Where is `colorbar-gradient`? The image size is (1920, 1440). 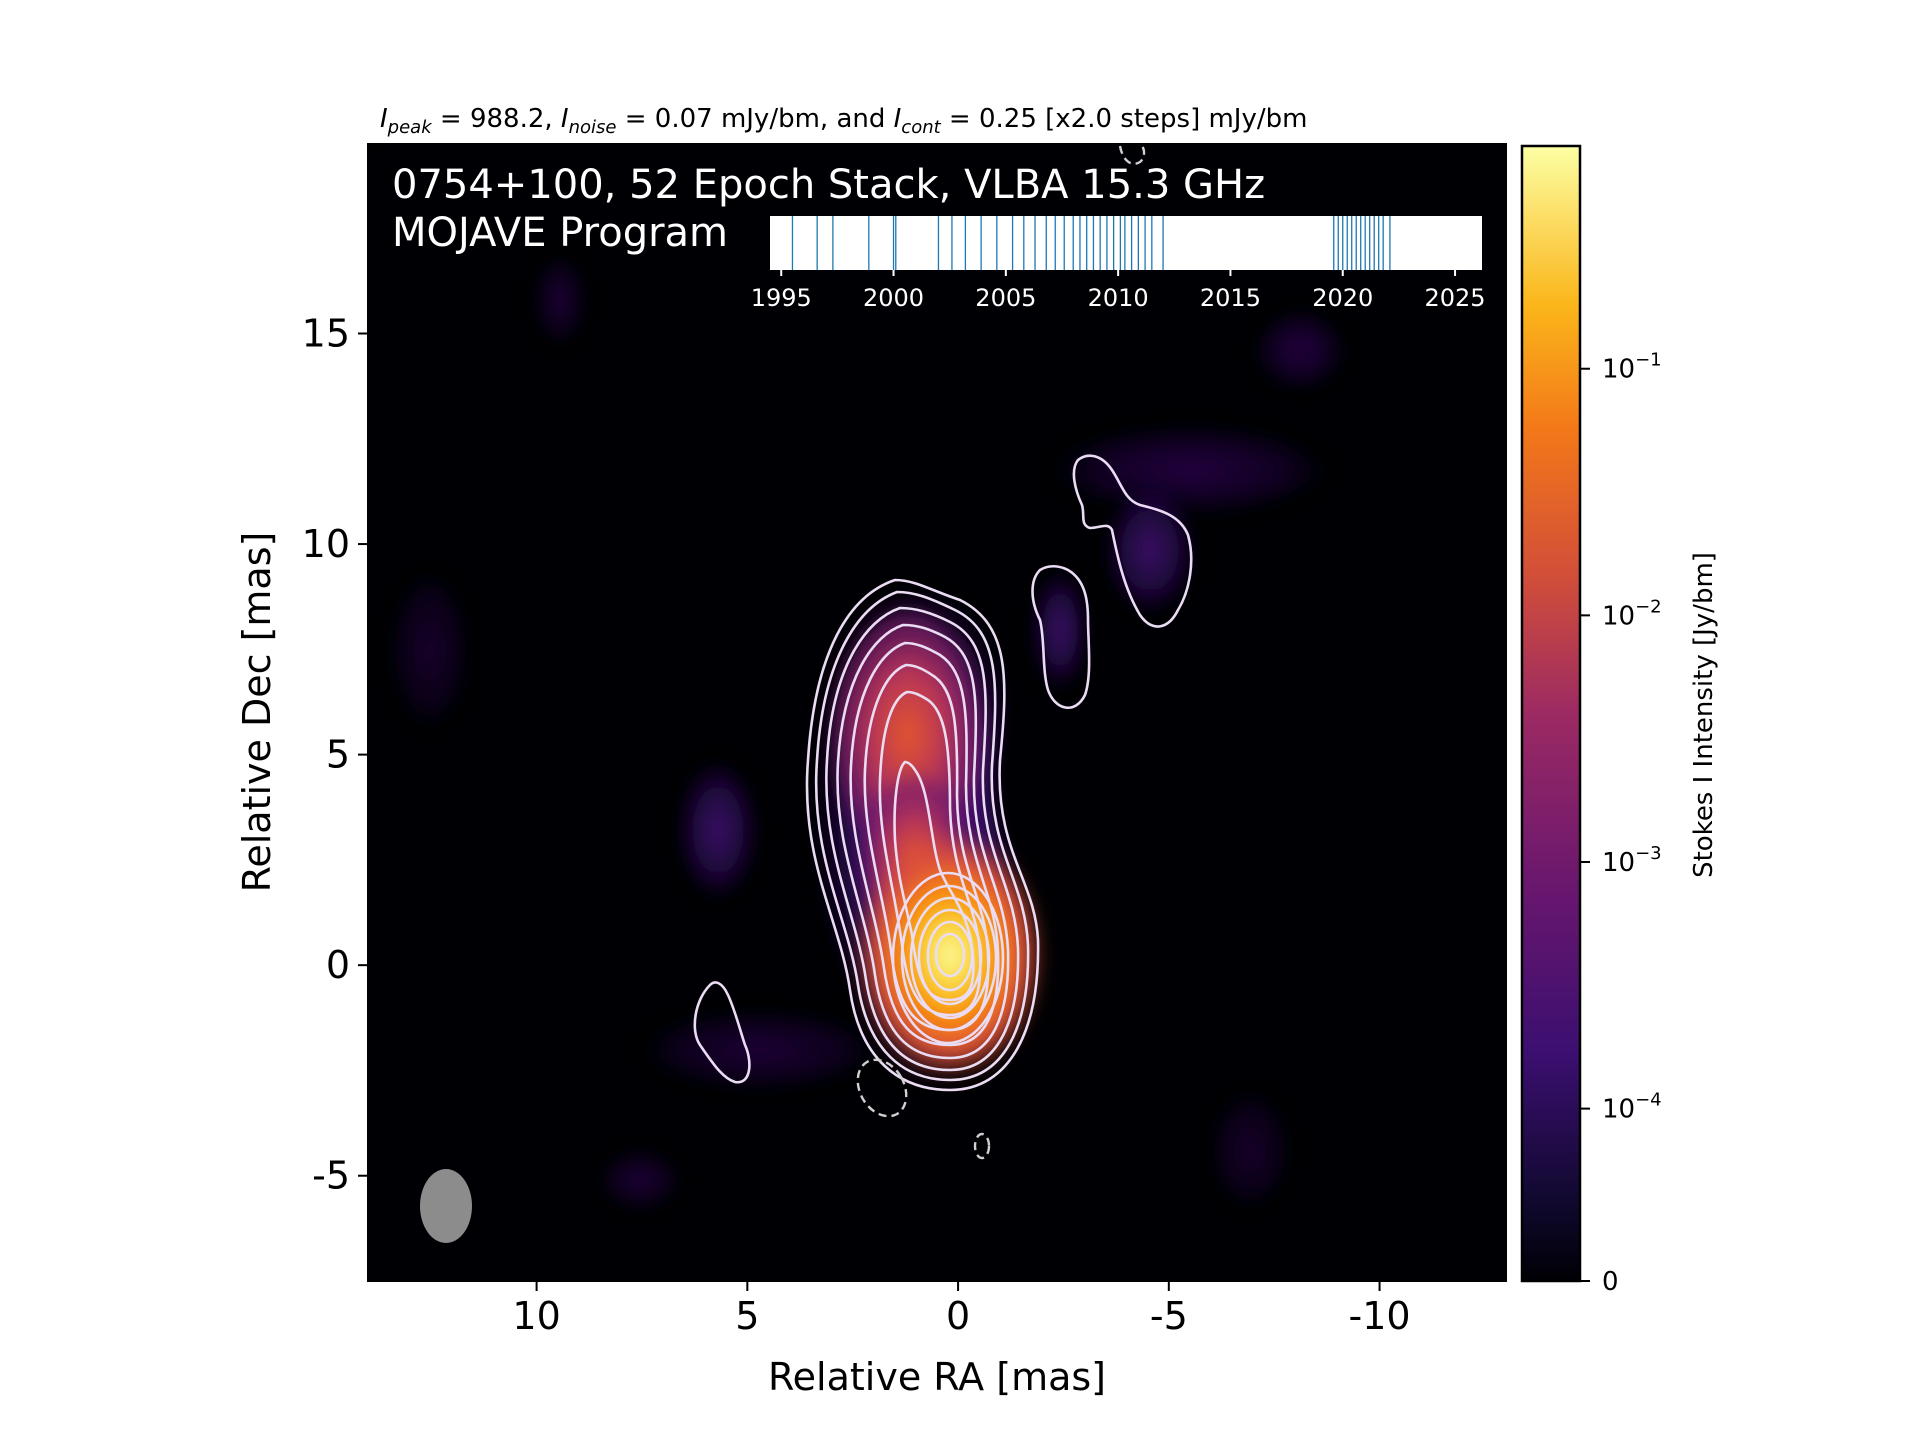 colorbar-gradient is located at coordinates (1551, 713).